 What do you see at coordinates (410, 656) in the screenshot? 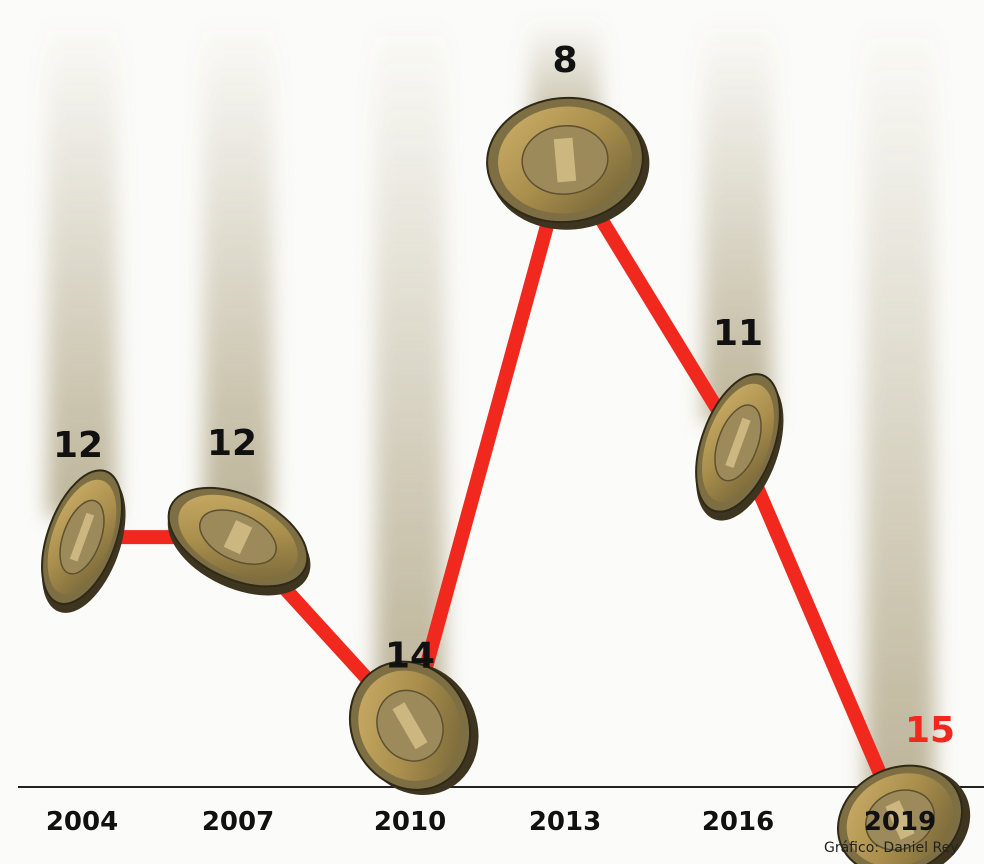
I see `data-label: 14` at bounding box center [410, 656].